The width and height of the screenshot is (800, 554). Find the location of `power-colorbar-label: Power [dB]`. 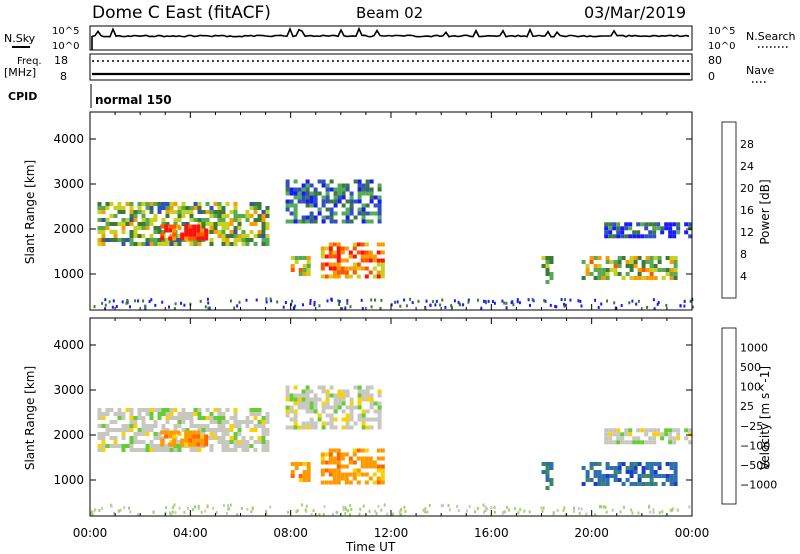

power-colorbar-label: Power [dB] is located at coordinates (765, 211).